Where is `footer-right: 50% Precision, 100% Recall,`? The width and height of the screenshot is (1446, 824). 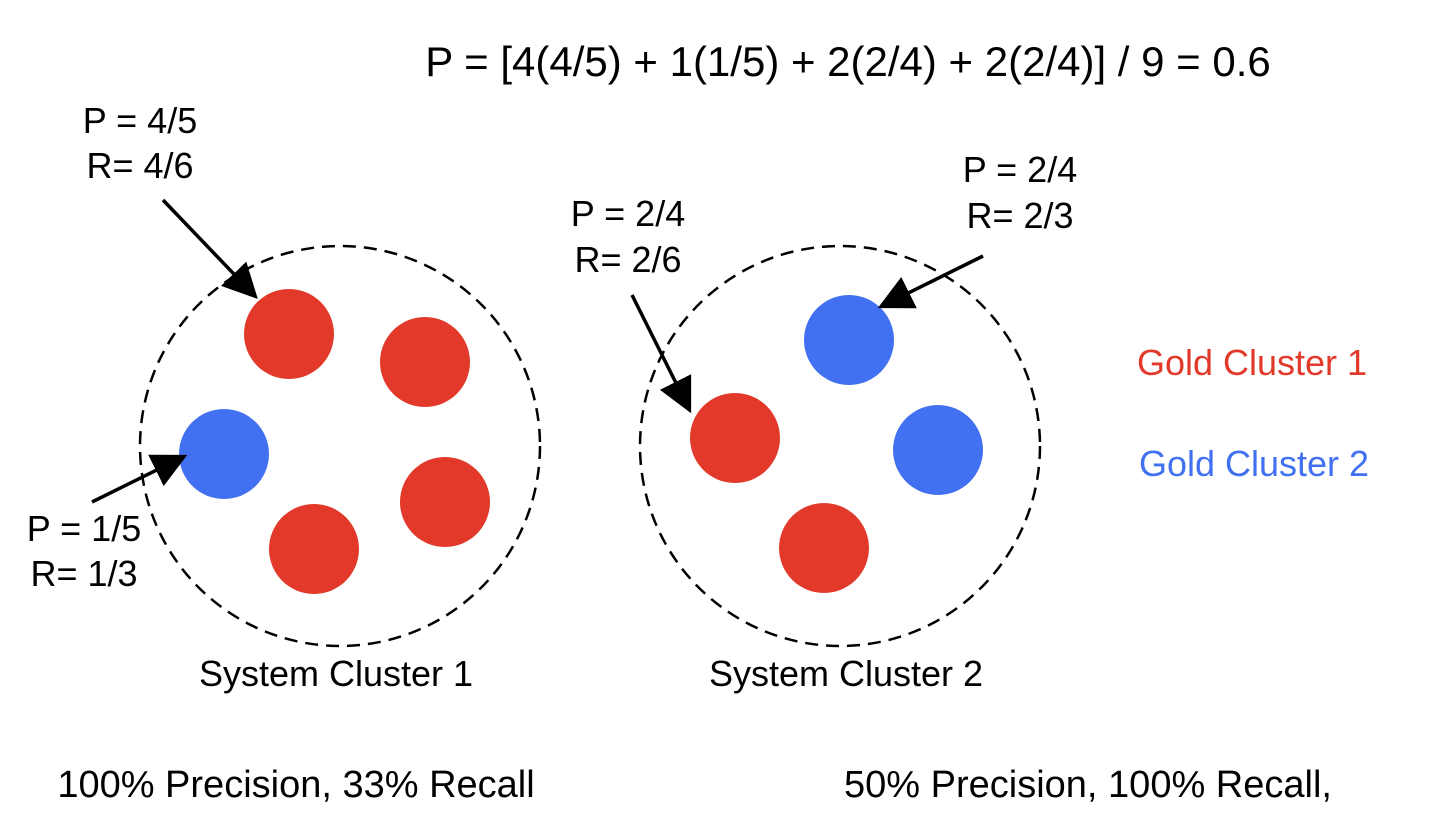
footer-right: 50% Precision, 100% Recall, is located at coordinates (1088, 785).